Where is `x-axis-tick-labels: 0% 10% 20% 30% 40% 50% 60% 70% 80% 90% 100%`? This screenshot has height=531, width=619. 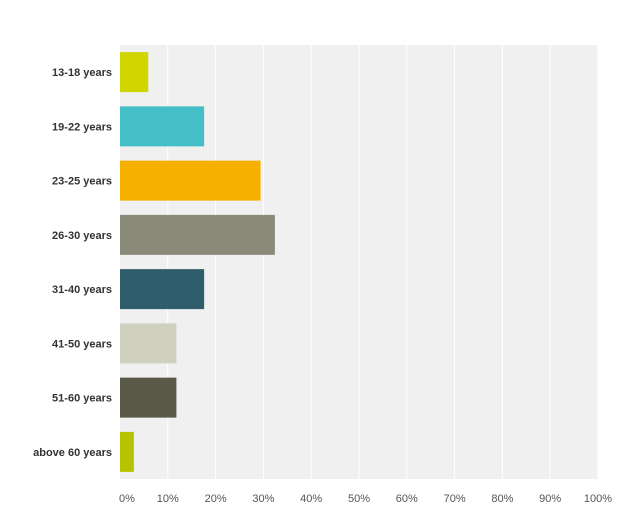 x-axis-tick-labels: 0% 10% 20% 30% 40% 50% 60% 70% 80% 90% 100% is located at coordinates (365, 499).